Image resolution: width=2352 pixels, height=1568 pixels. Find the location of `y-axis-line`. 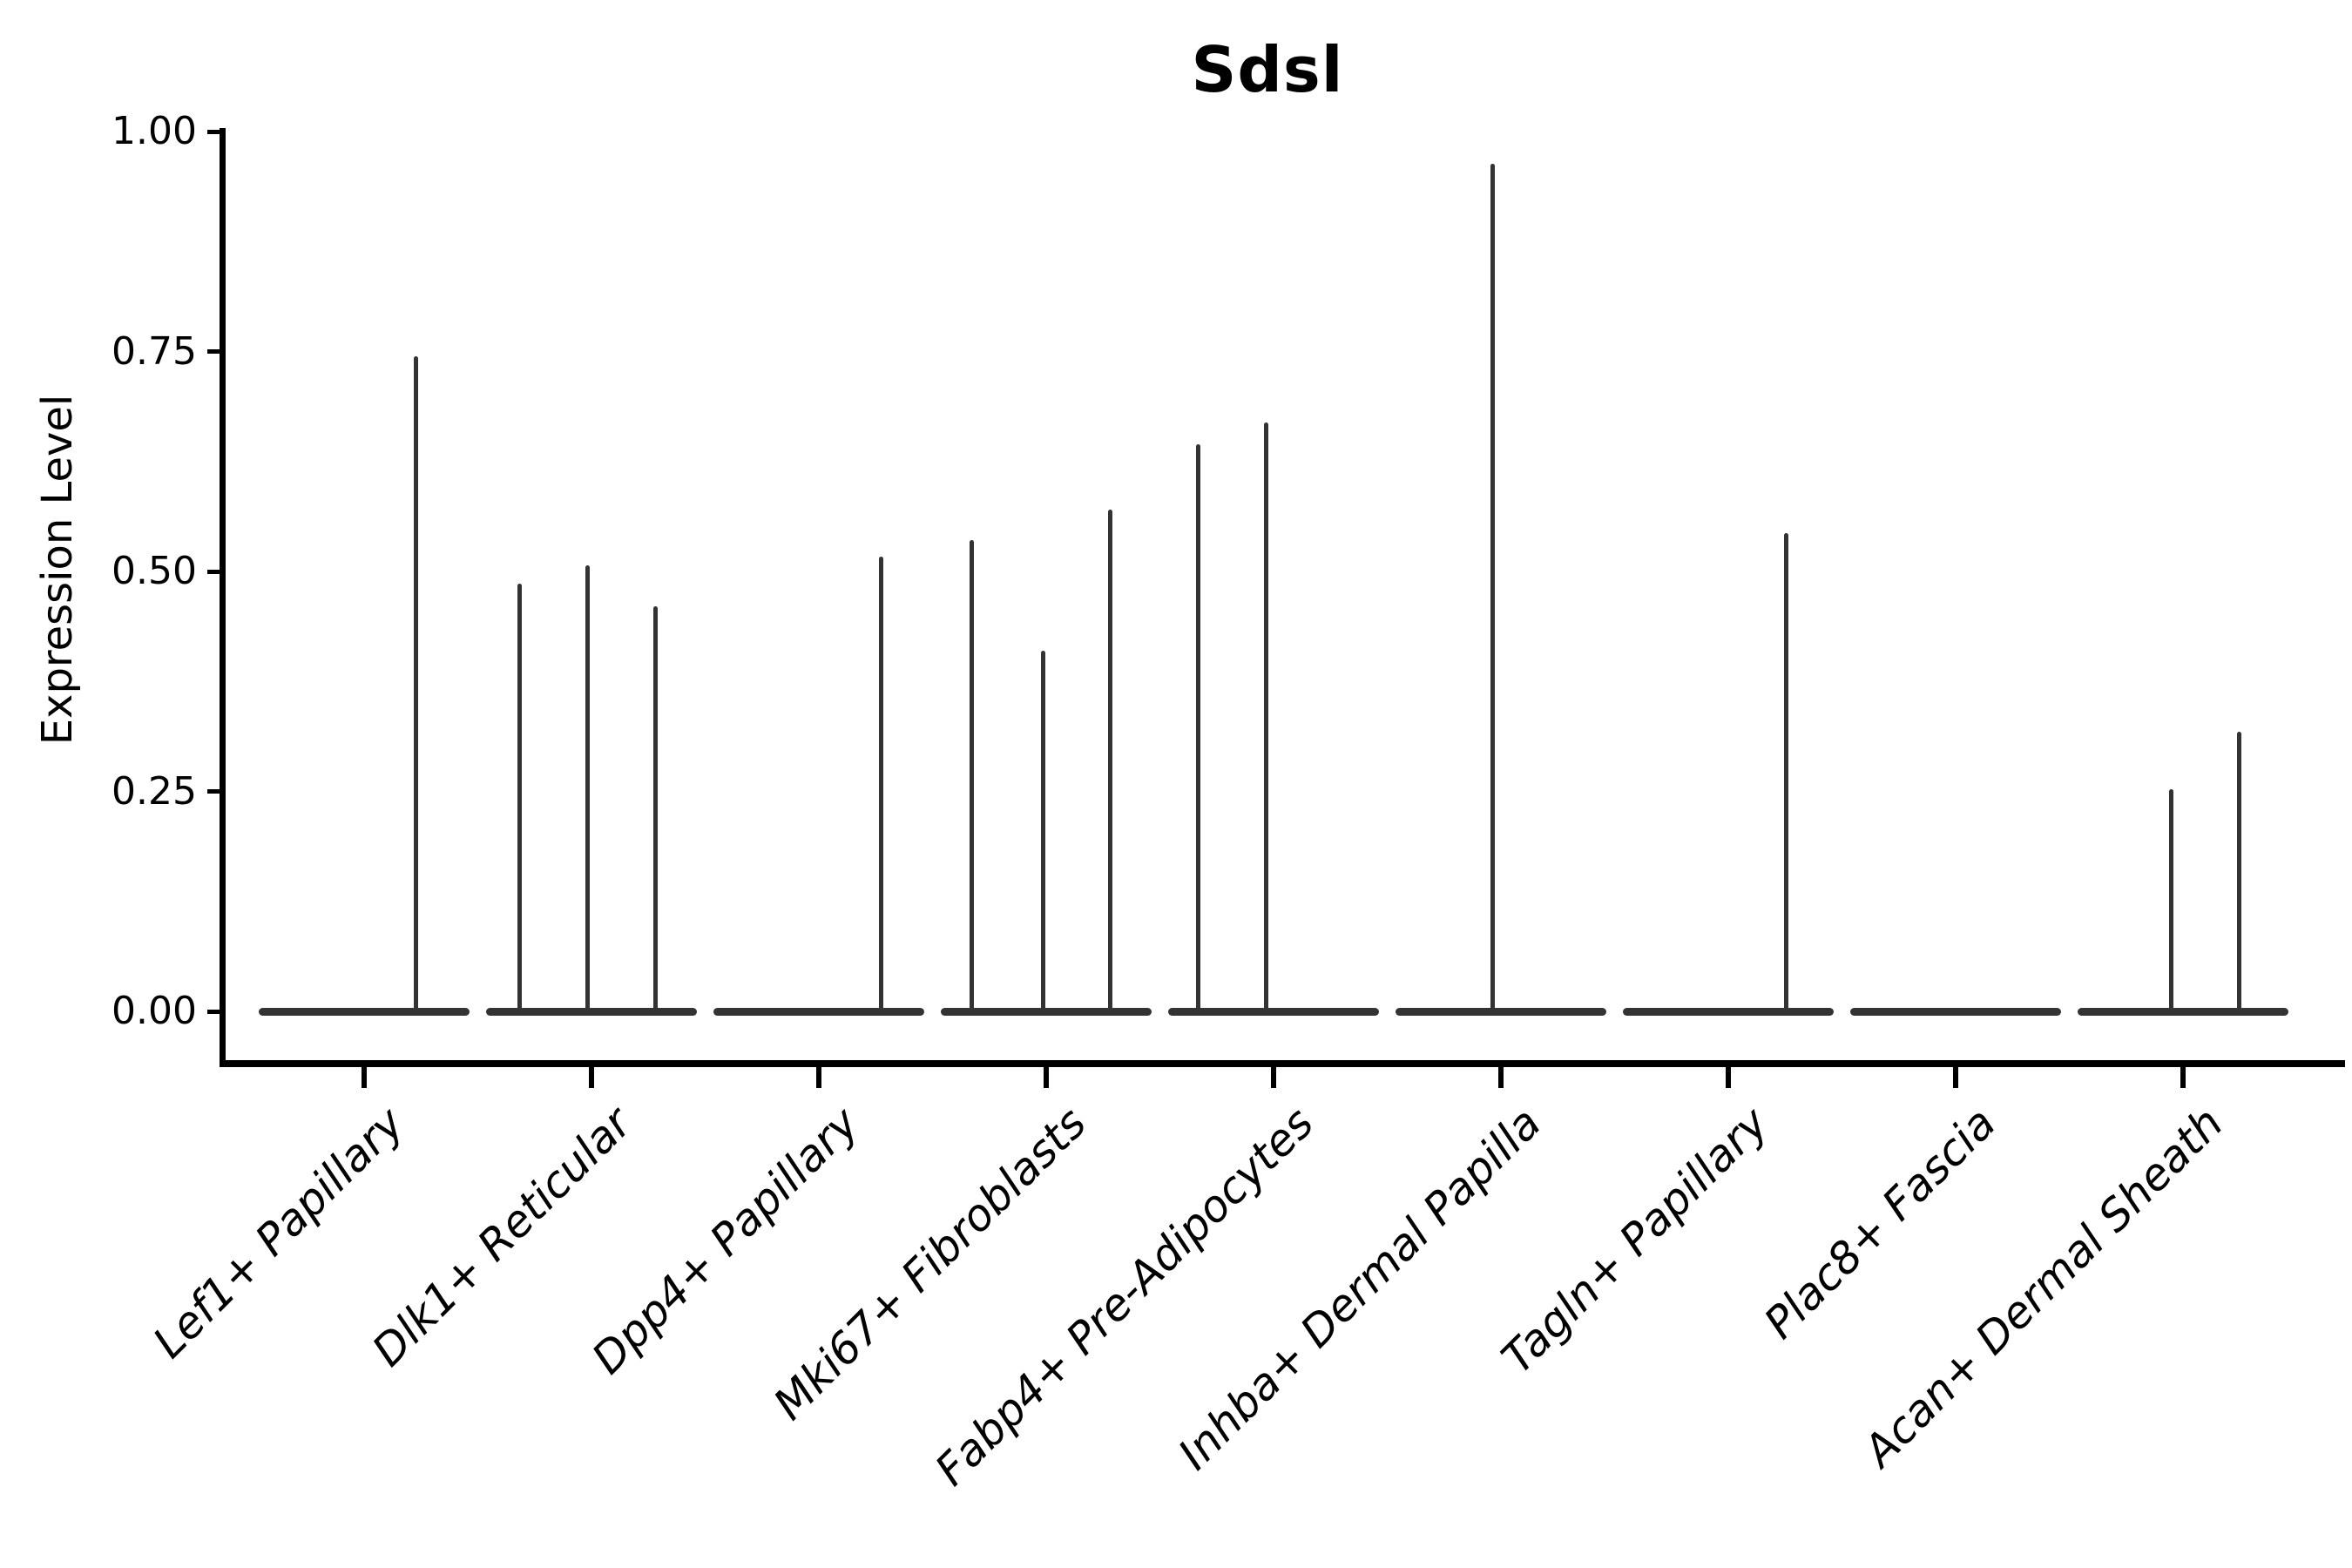

y-axis-line is located at coordinates (223, 597).